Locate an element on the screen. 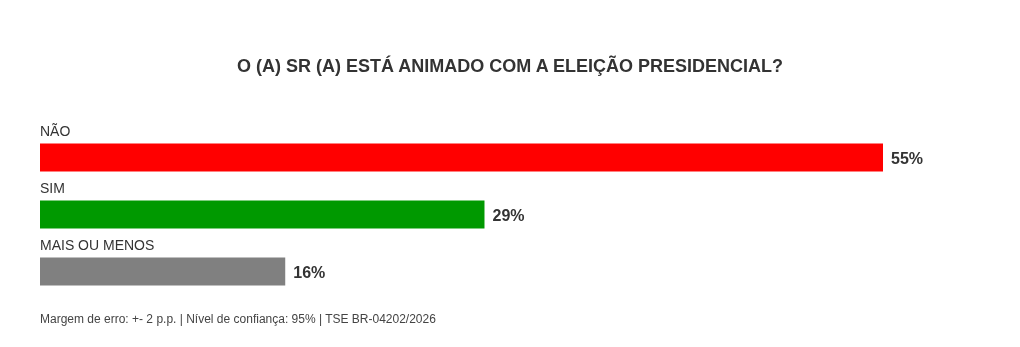 The height and width of the screenshot is (347, 1020). data-label: 55% is located at coordinates (907, 158).